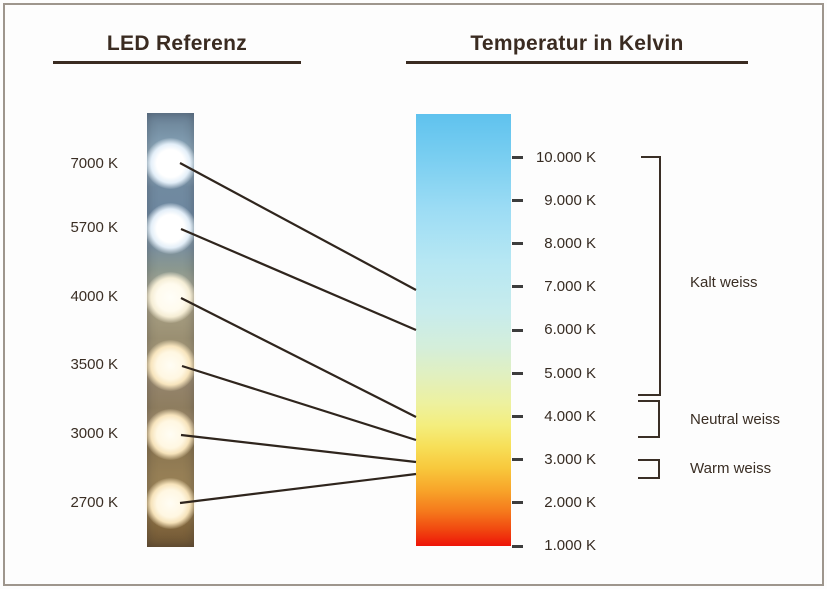  I want to click on scale-label-8000k: 8.000 K, so click(570, 243).